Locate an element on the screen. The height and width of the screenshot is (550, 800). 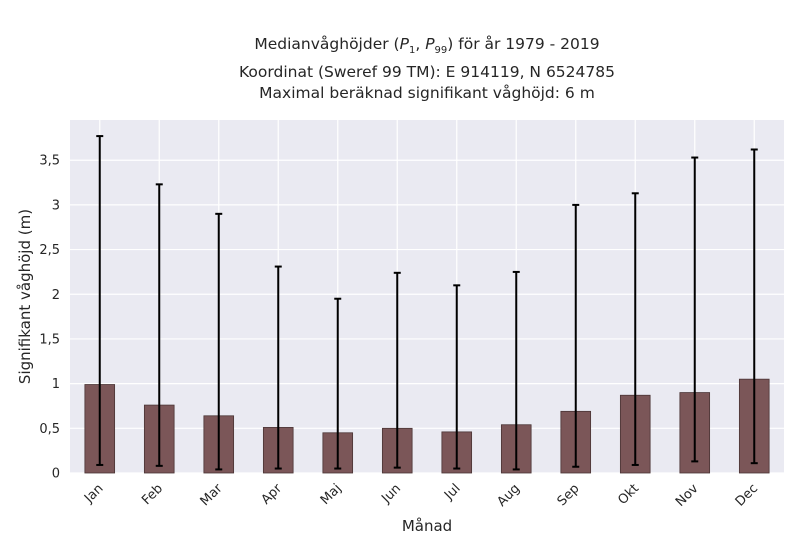
y-tick-label: 1,5 is located at coordinates (49, 339).